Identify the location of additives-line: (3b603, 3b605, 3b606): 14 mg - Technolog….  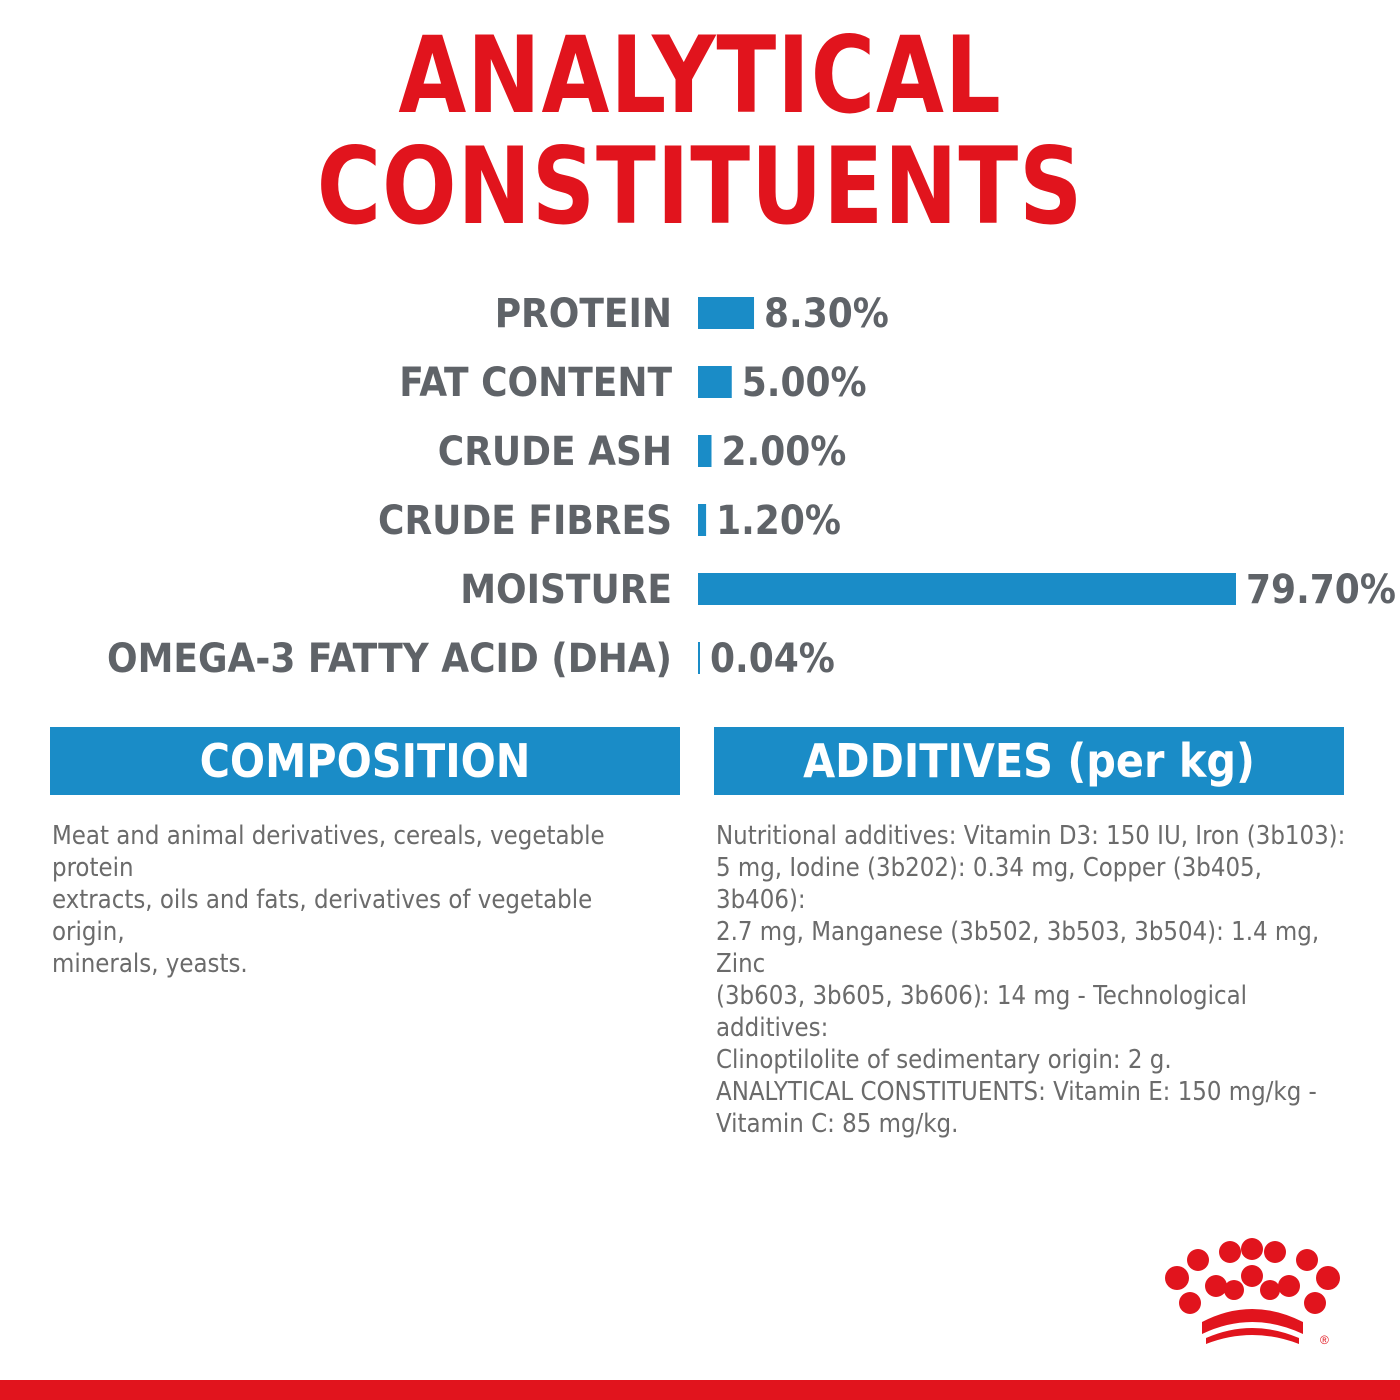
(982, 1012).